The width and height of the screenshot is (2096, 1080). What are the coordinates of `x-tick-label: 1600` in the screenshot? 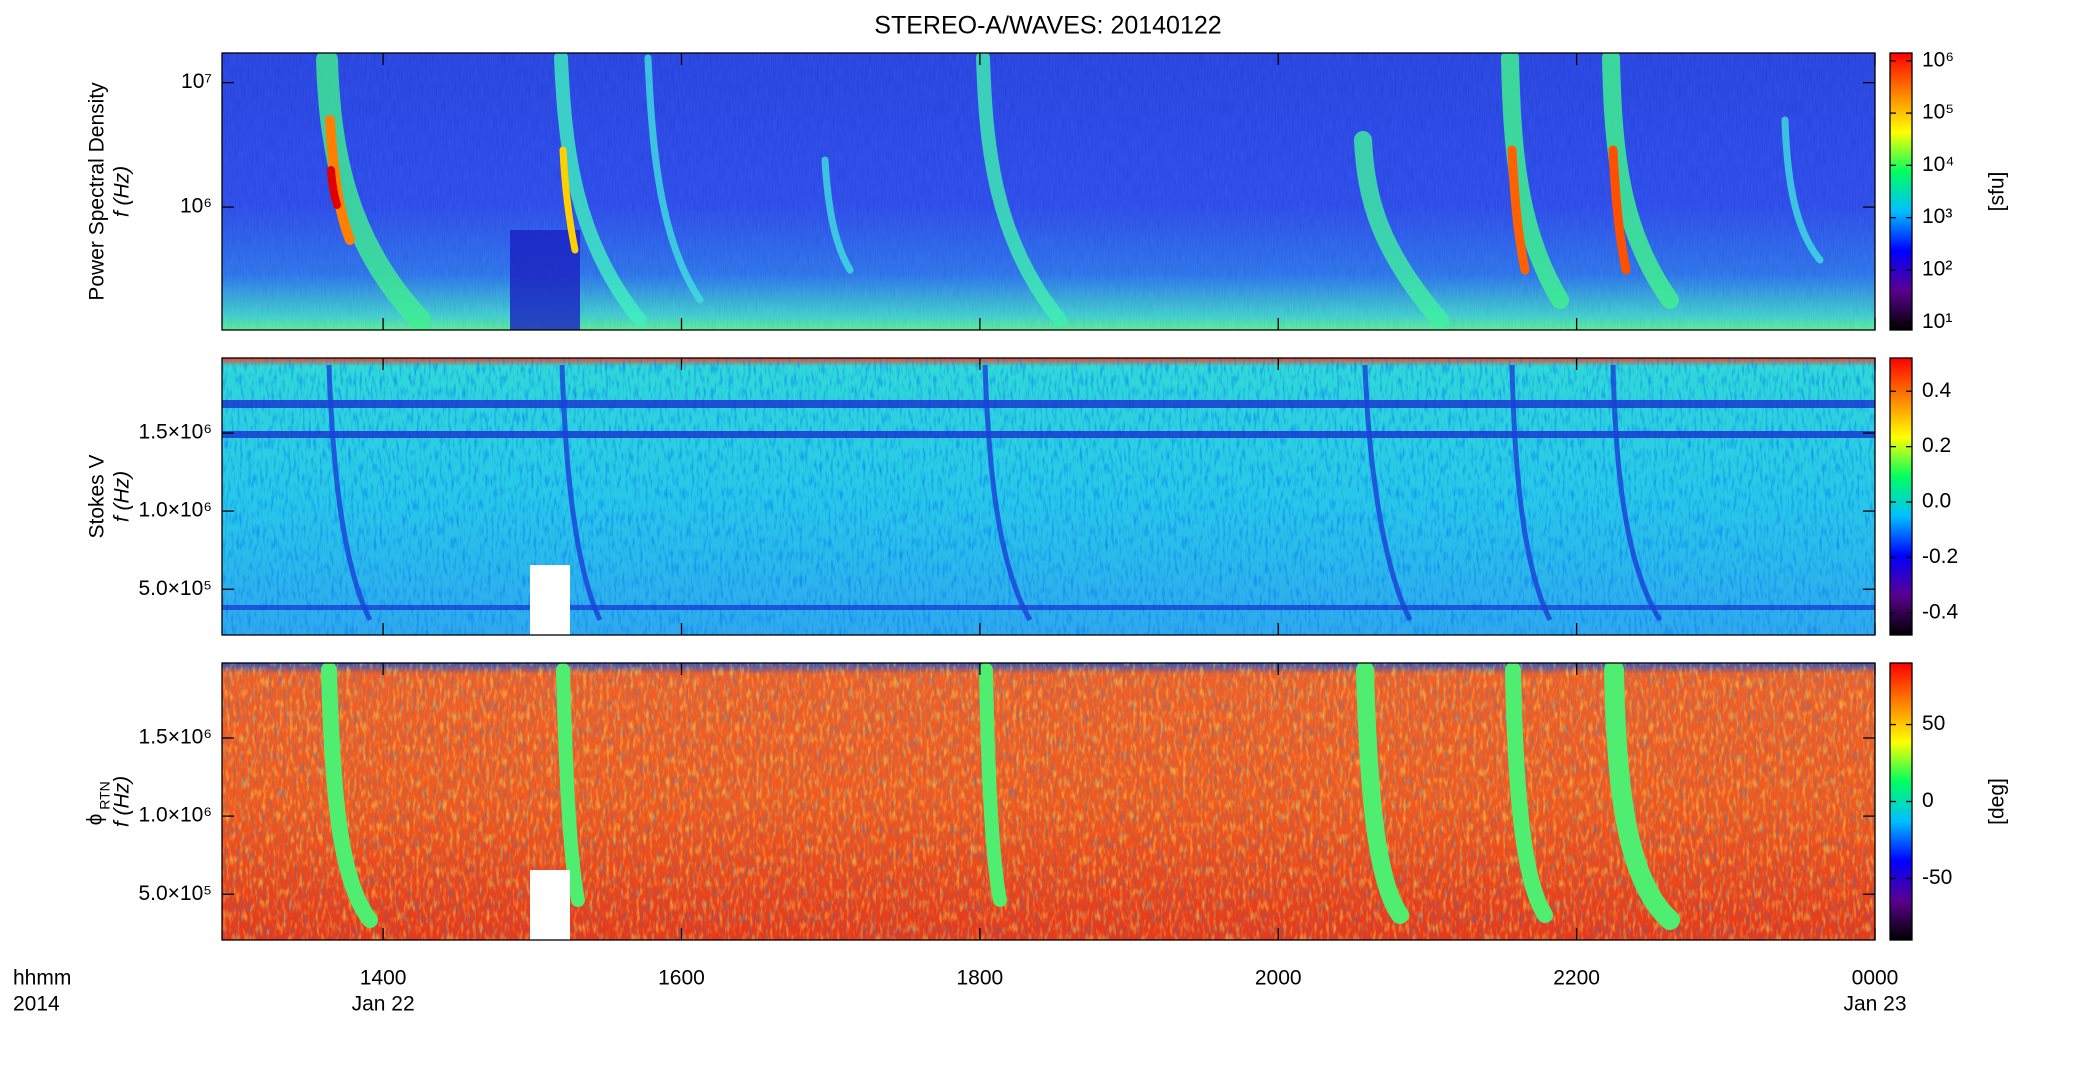 It's located at (681, 978).